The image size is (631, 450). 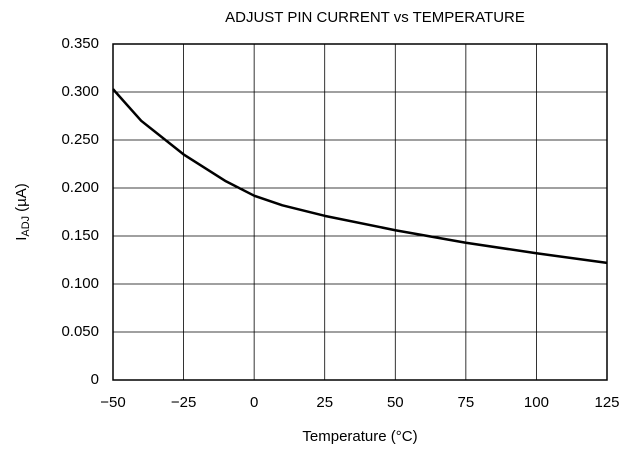 What do you see at coordinates (80, 91) in the screenshot?
I see `y-tick-label: 0.300` at bounding box center [80, 91].